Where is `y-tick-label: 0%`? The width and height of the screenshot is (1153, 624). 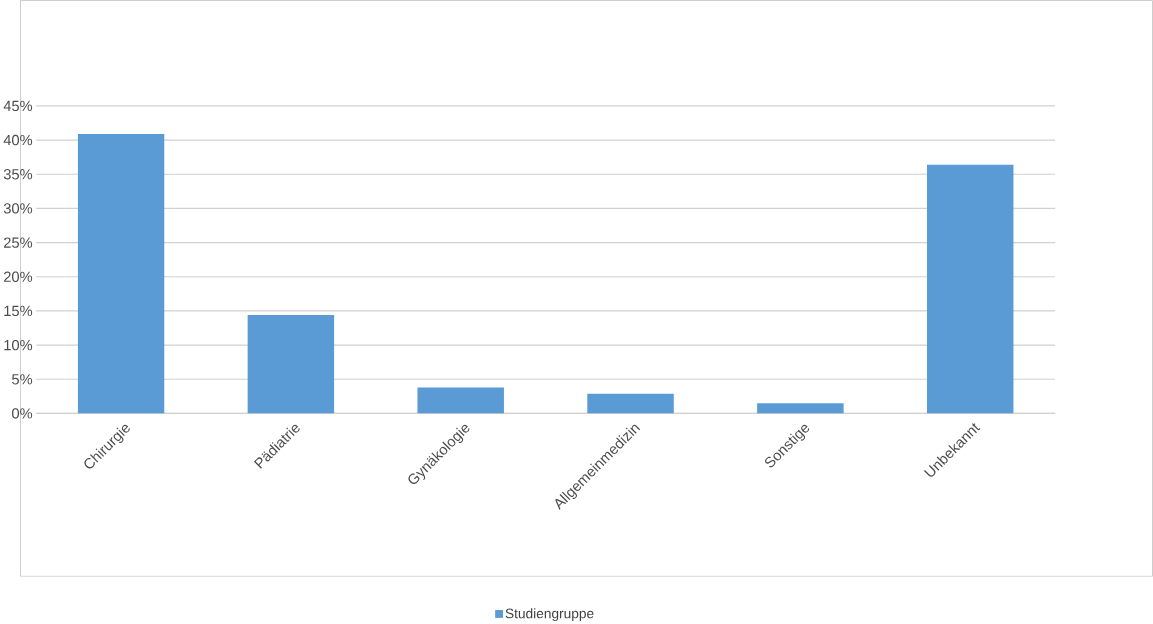 y-tick-label: 0% is located at coordinates (22, 413).